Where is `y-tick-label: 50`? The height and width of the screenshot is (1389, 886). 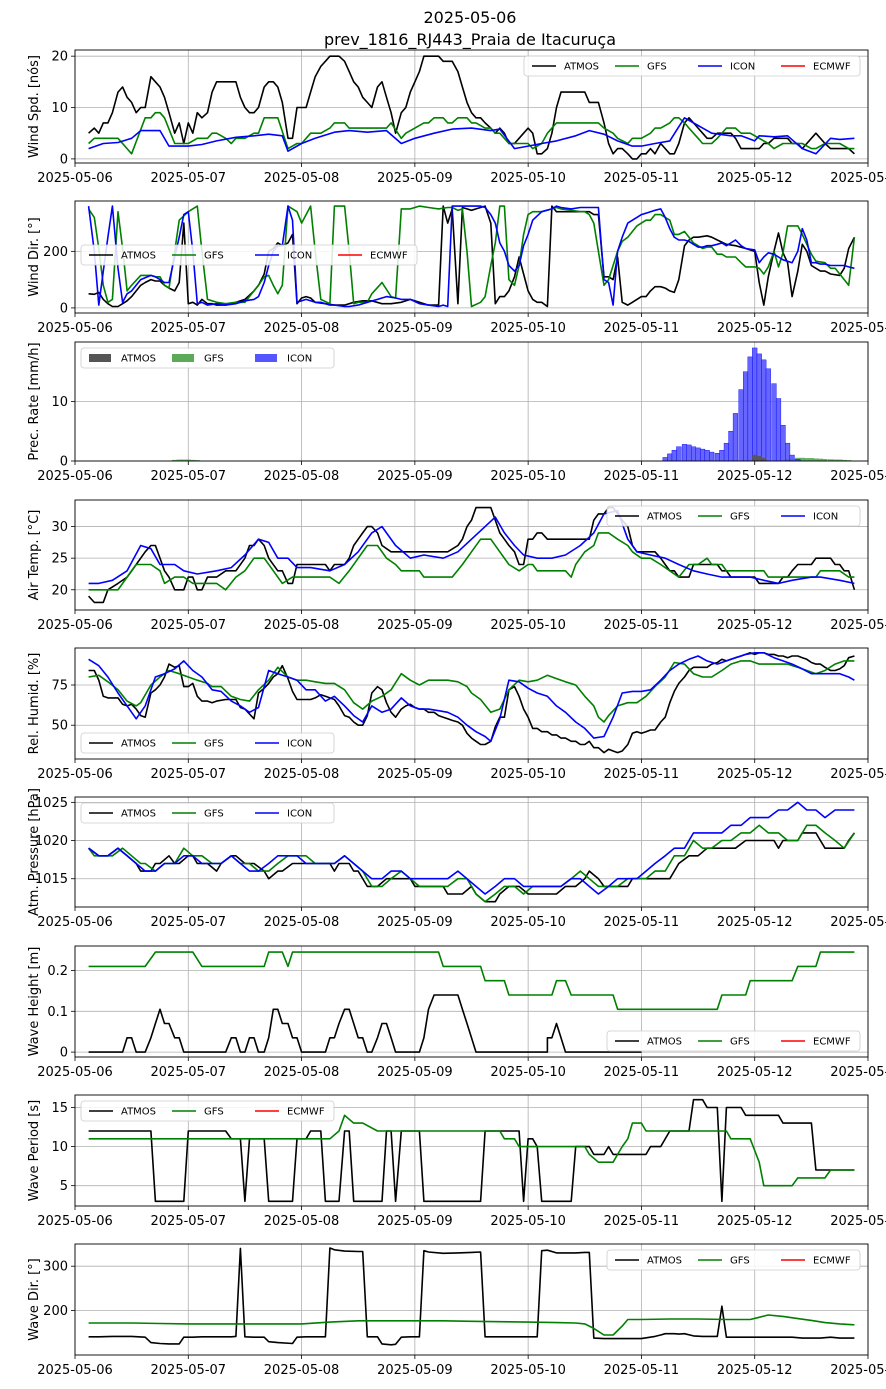 y-tick-label: 50 is located at coordinates (59, 726).